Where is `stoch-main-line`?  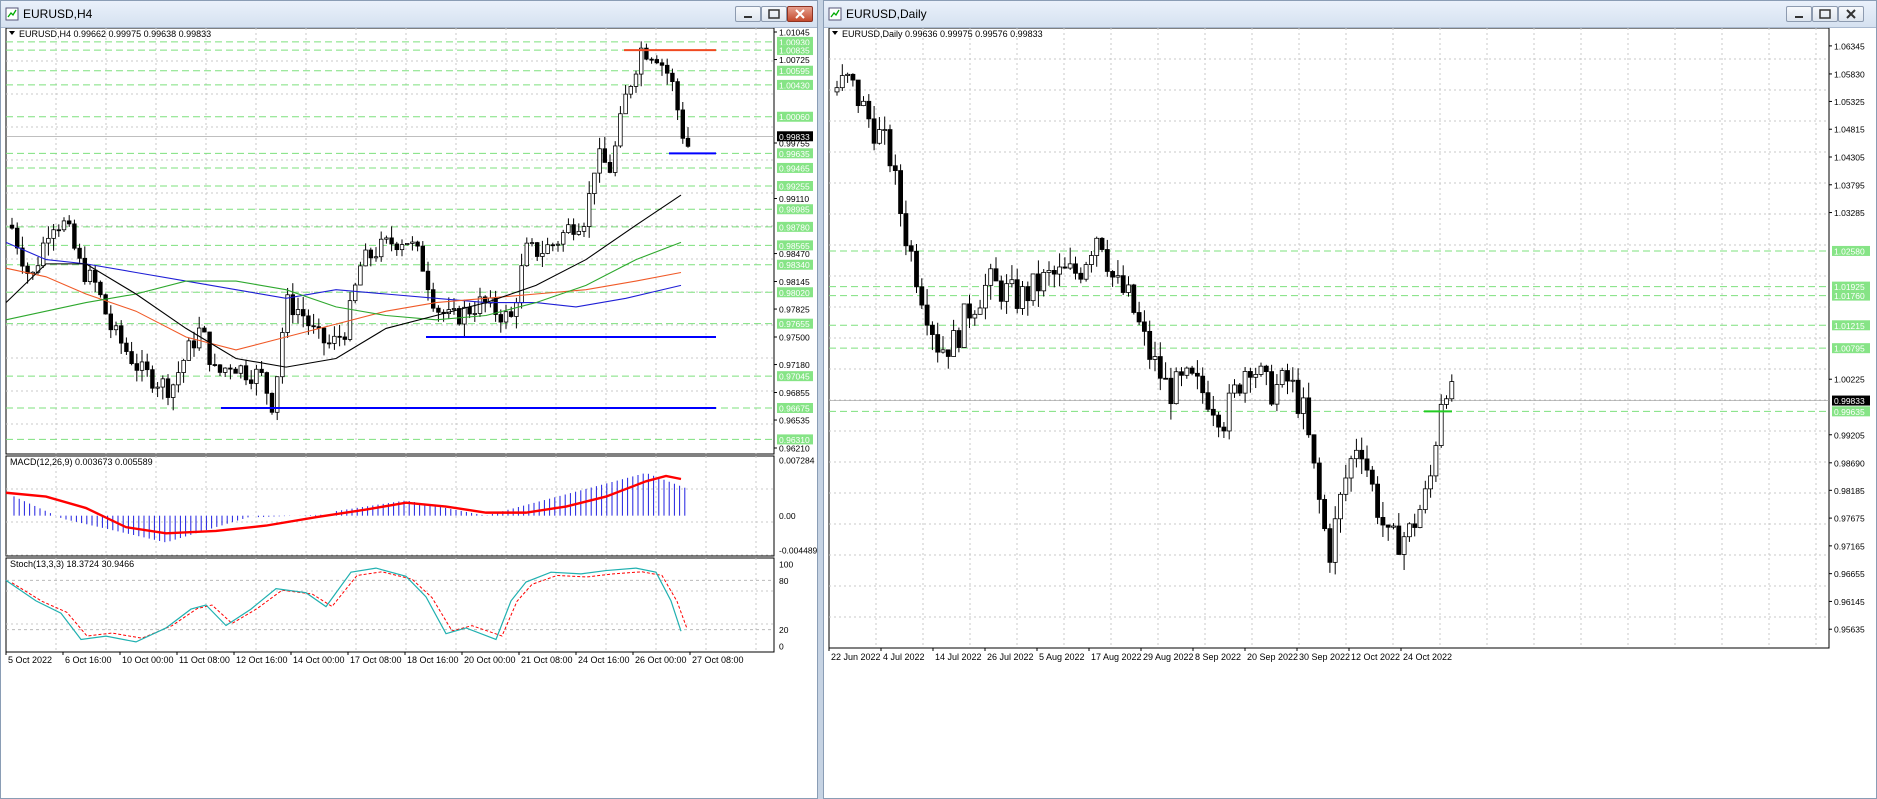
stoch-main-line is located at coordinates (343, 605).